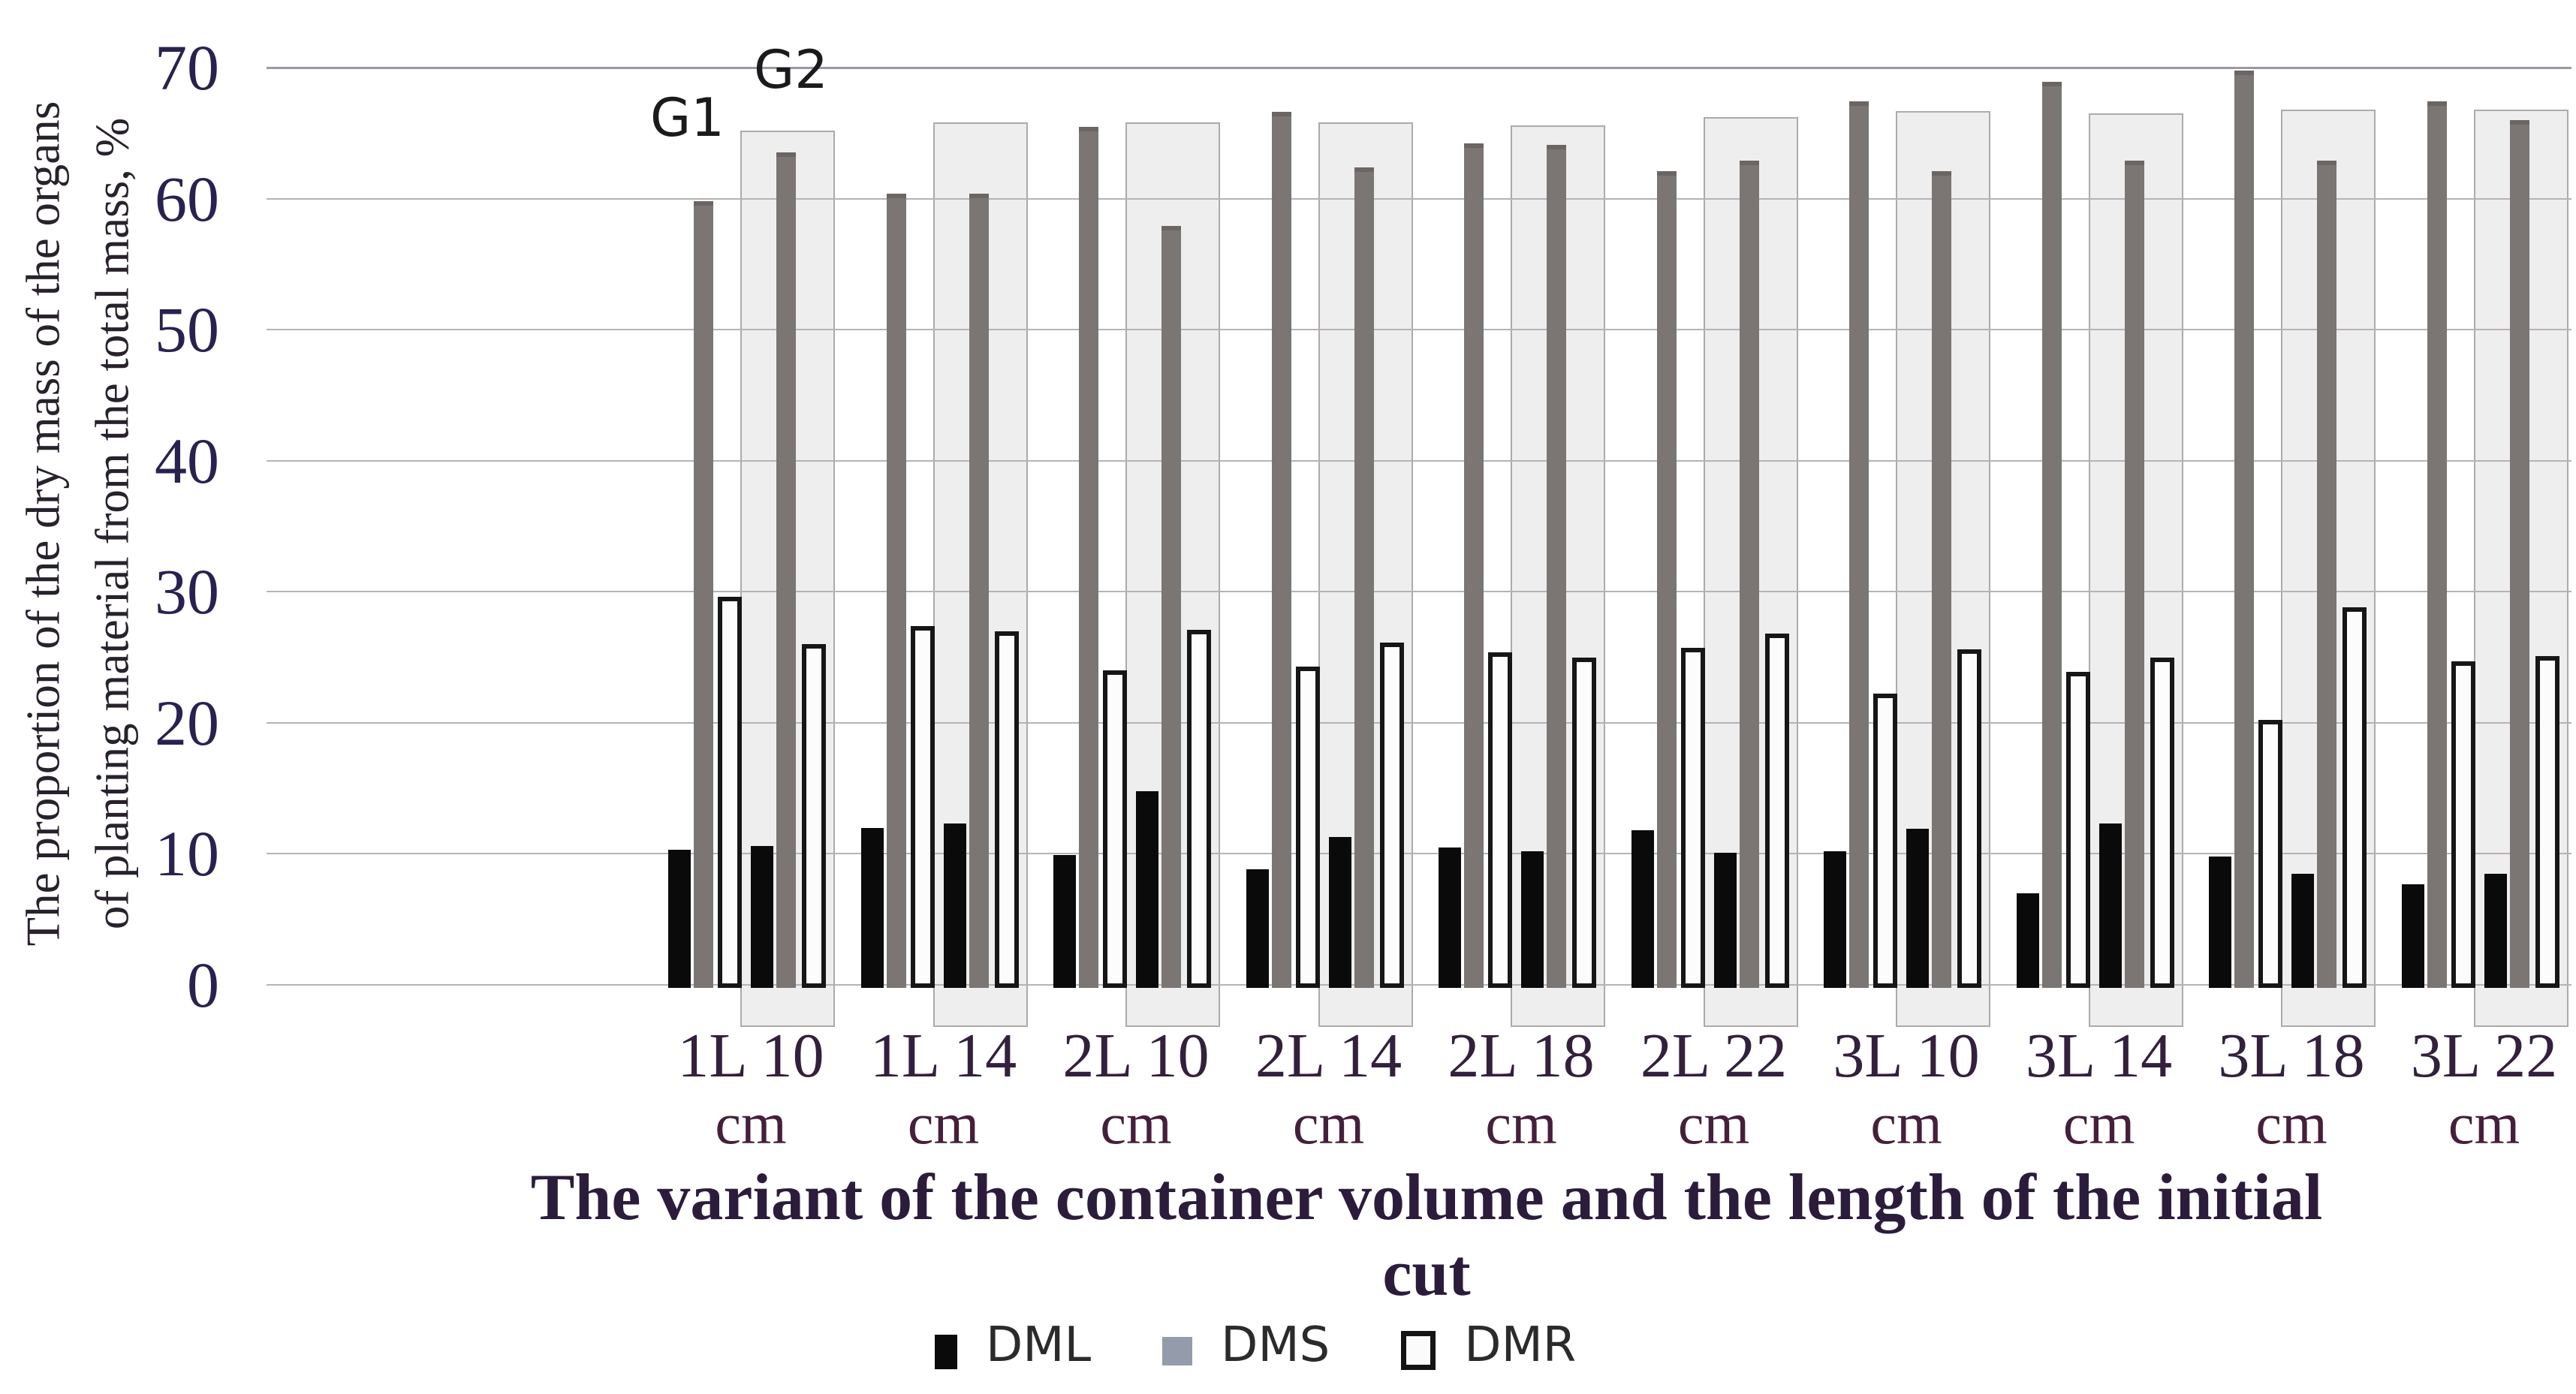  I want to click on x-category-label: 1L 10, so click(750, 1056).